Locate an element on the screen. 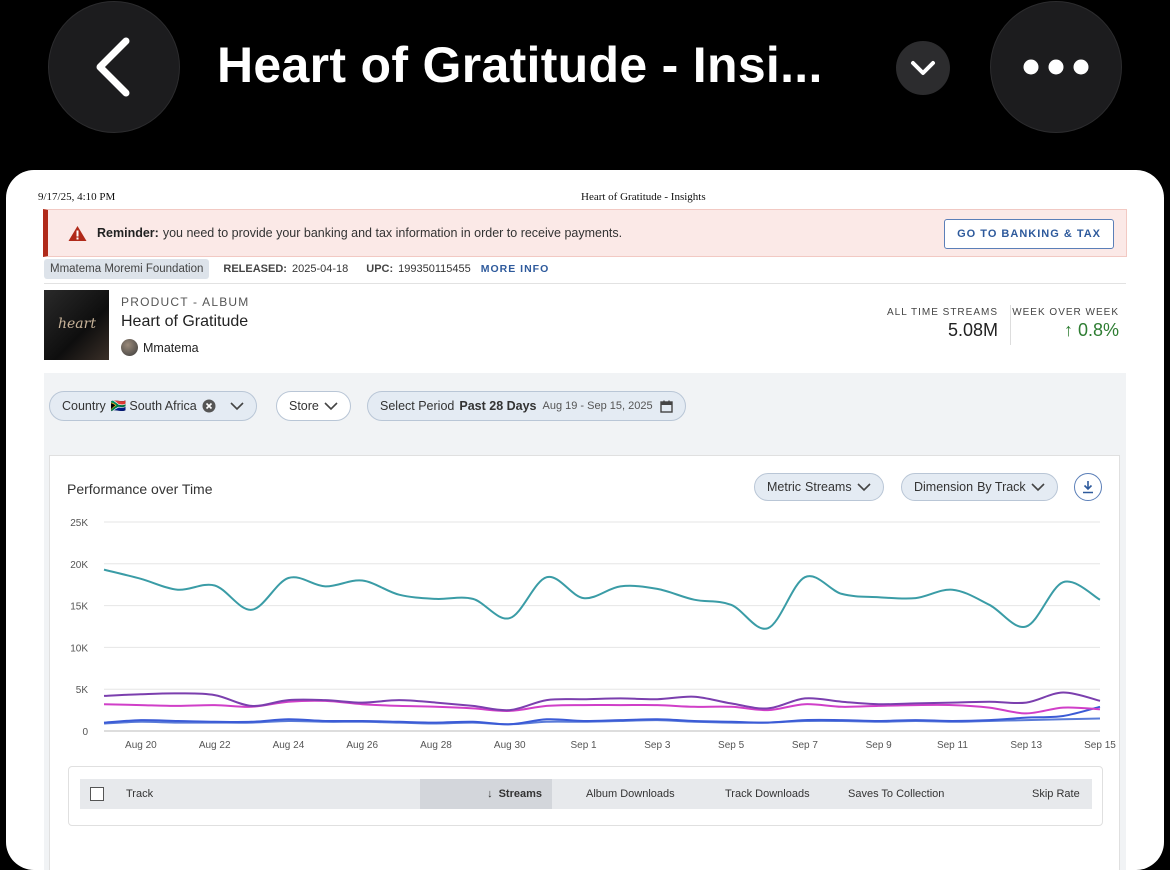  download-button is located at coordinates (1088, 487).